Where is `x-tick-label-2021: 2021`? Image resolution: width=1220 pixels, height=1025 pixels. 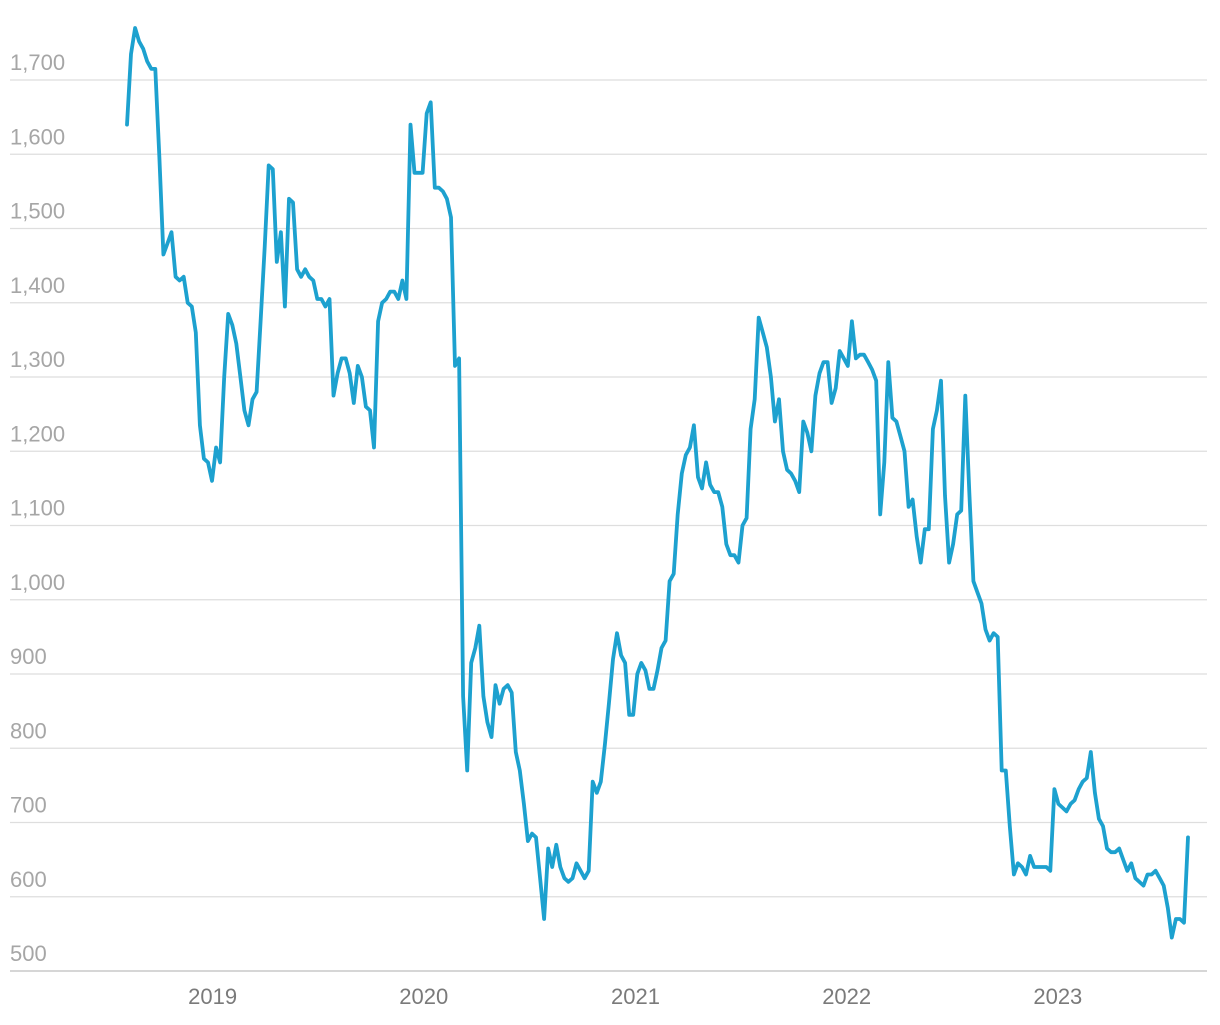 x-tick-label-2021: 2021 is located at coordinates (635, 996).